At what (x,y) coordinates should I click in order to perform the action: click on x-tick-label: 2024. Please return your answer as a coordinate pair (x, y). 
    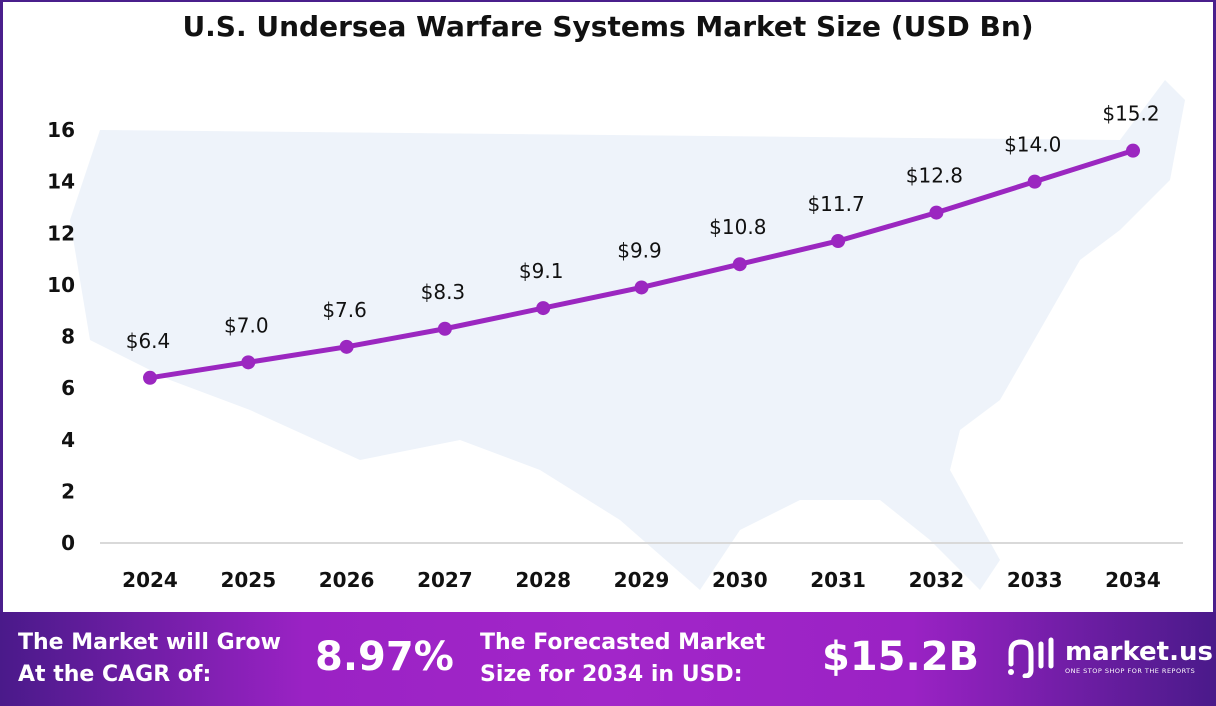
    Looking at the image, I should click on (150, 580).